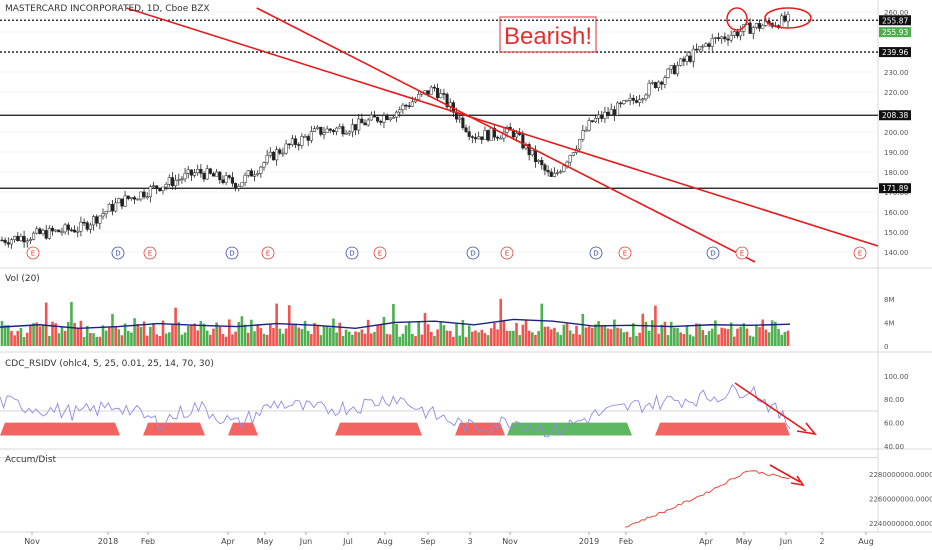 This screenshot has width=932, height=550. What do you see at coordinates (439, 421) in the screenshot?
I see `rsi-pane` at bounding box center [439, 421].